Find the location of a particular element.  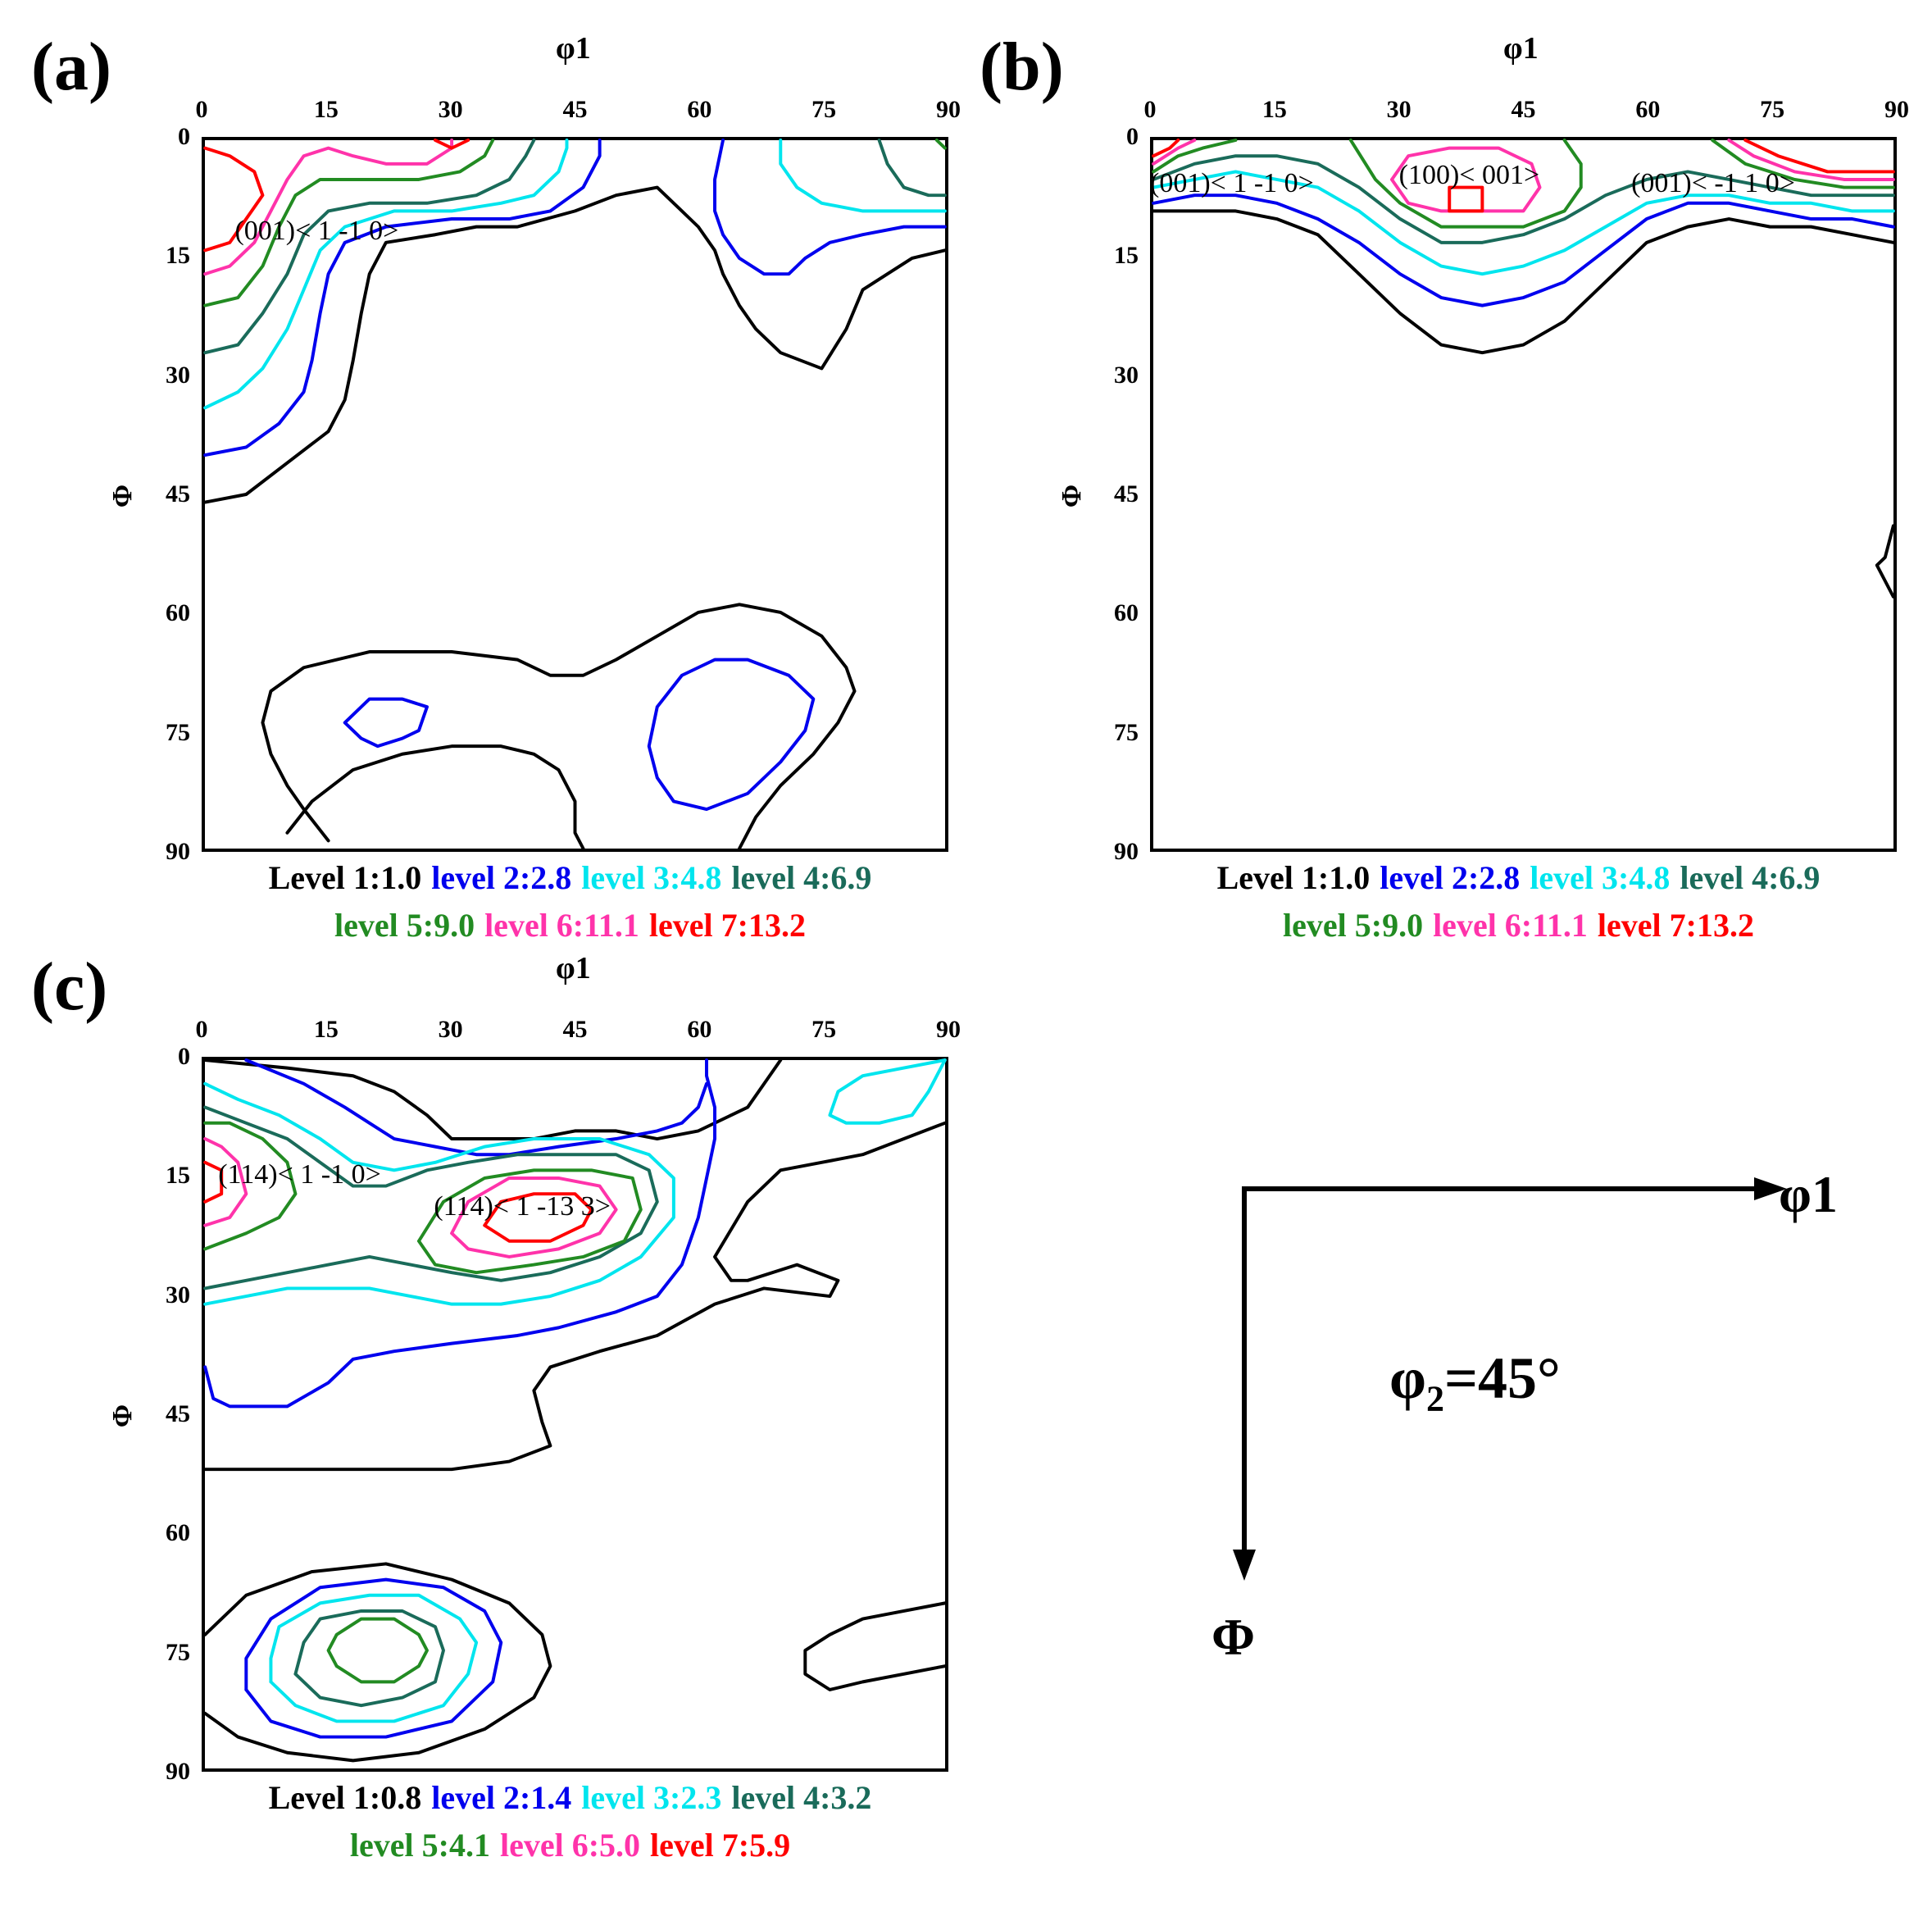

legend-entry: level 4:3.2 is located at coordinates (801, 1797).